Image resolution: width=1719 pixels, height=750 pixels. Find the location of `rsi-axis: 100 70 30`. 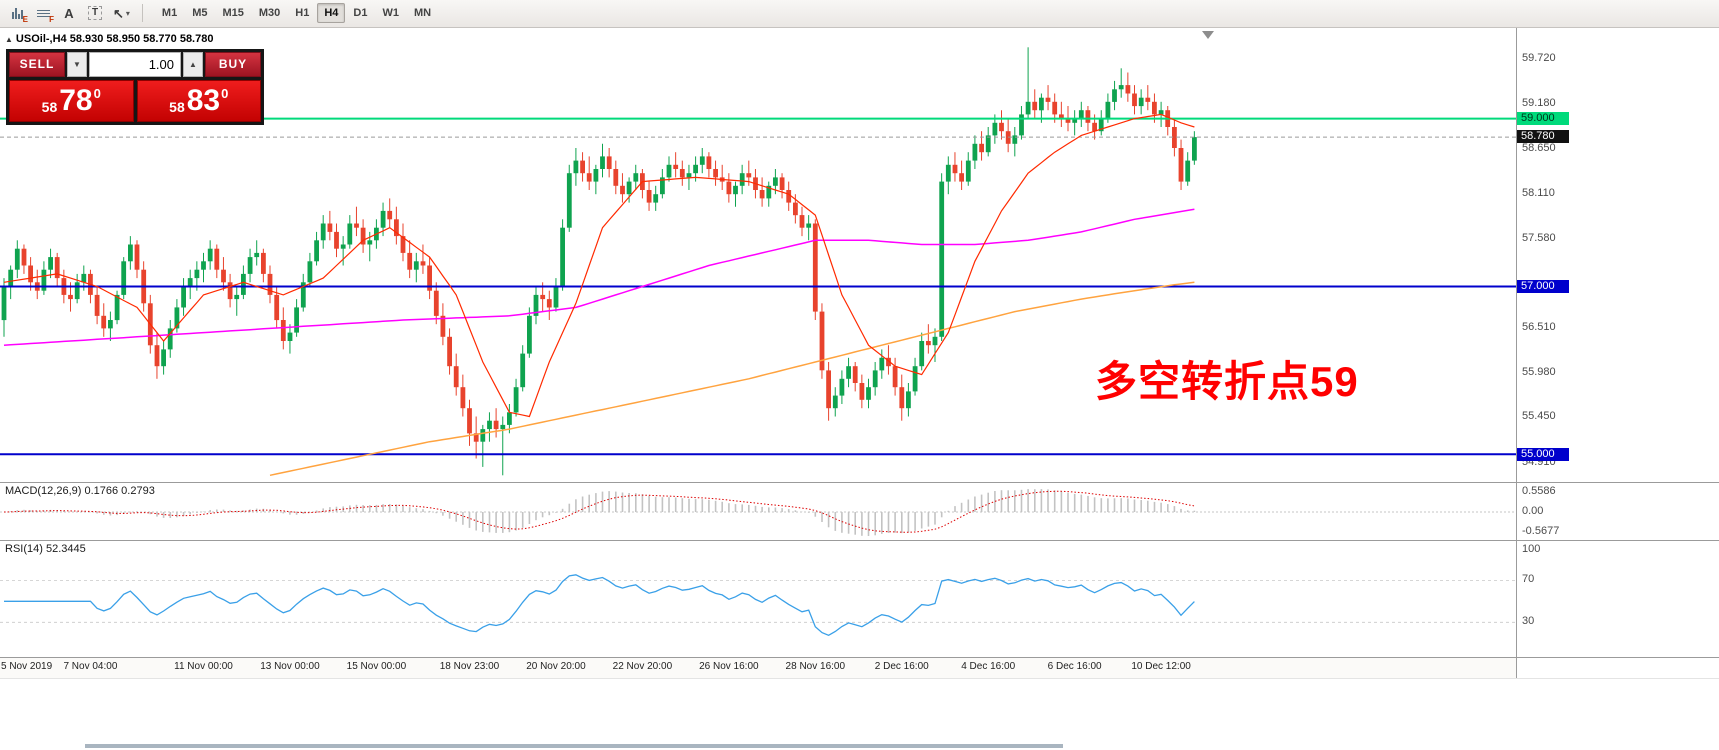

rsi-axis: 100 70 30 is located at coordinates (1617, 598).